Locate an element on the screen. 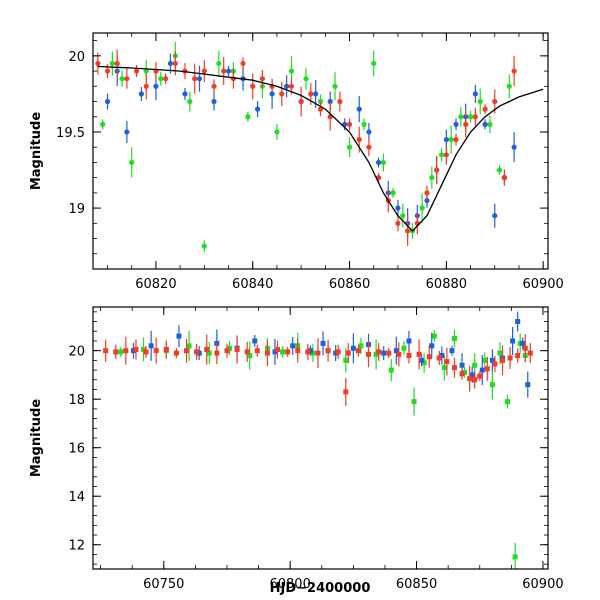  bottom-y-tick-label: 16 is located at coordinates (76, 449).